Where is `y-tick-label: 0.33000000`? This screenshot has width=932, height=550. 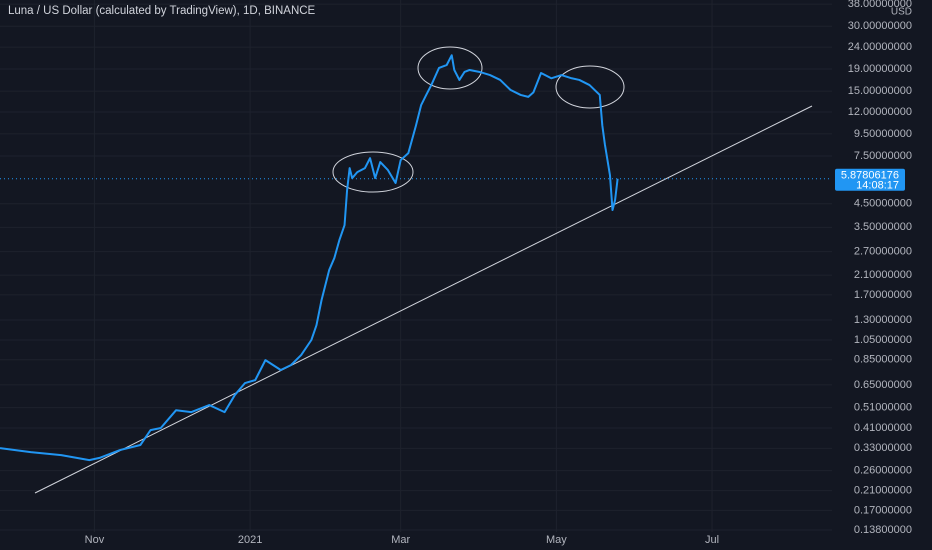
y-tick-label: 0.33000000 is located at coordinates (883, 448).